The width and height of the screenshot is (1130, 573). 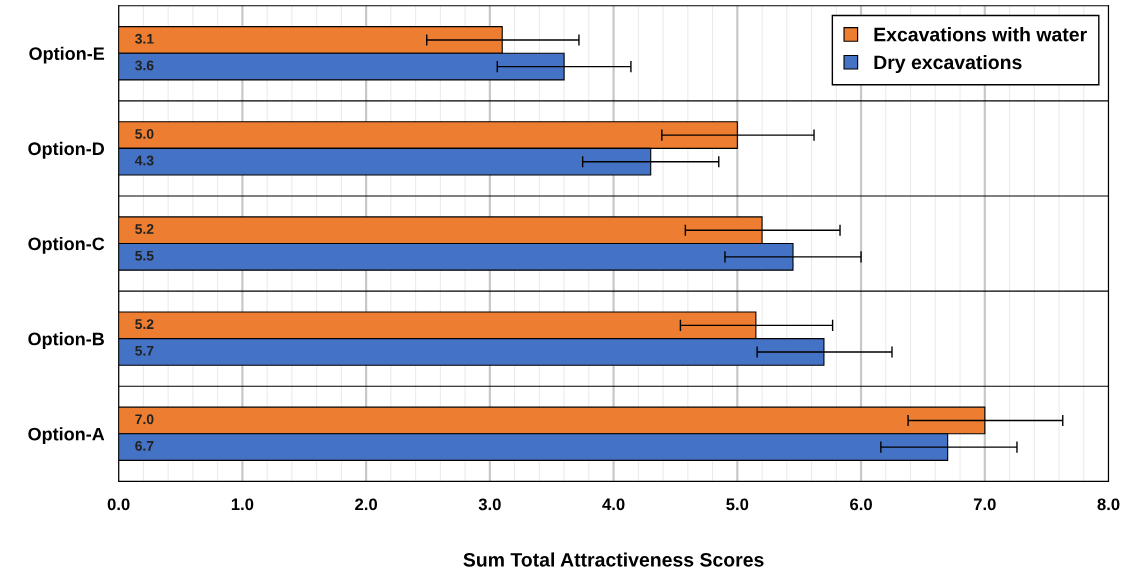 I want to click on x-tick-label: 1.0, so click(x=242, y=504).